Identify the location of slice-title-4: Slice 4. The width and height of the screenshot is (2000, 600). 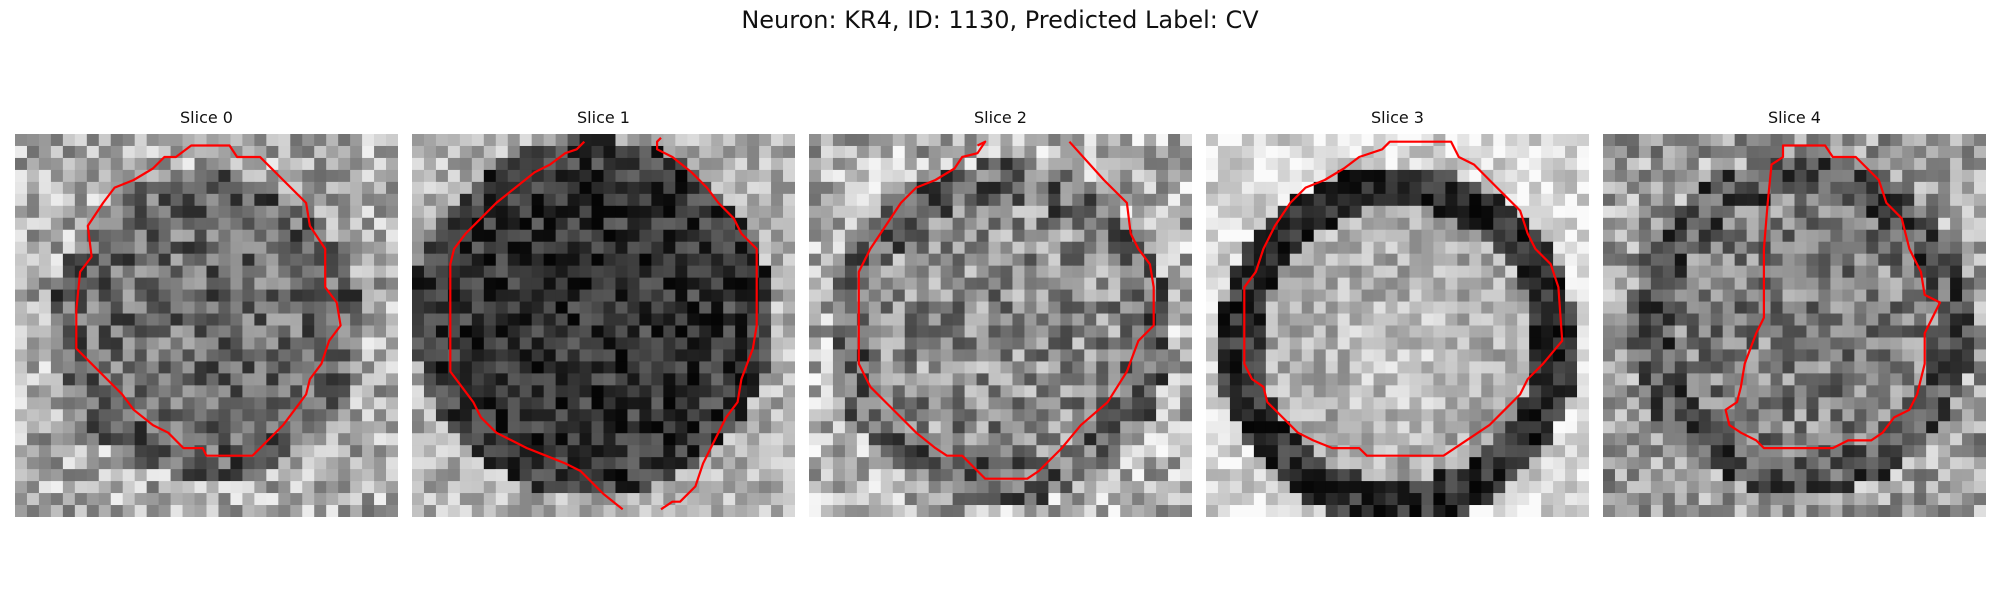
(1794, 117).